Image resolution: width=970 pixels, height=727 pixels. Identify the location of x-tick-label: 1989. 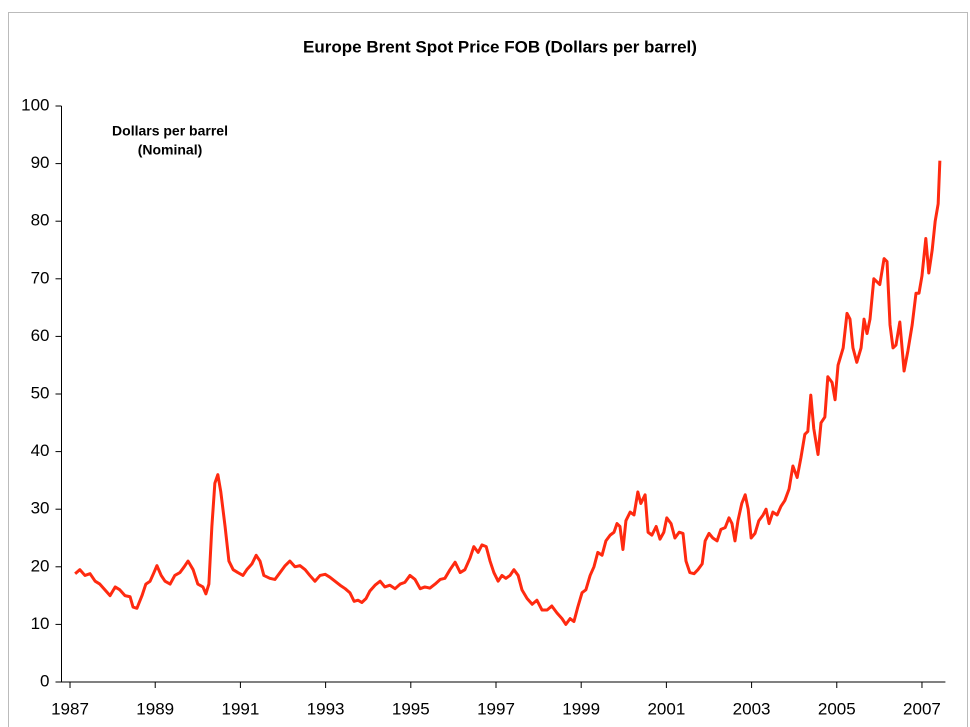
(155, 708).